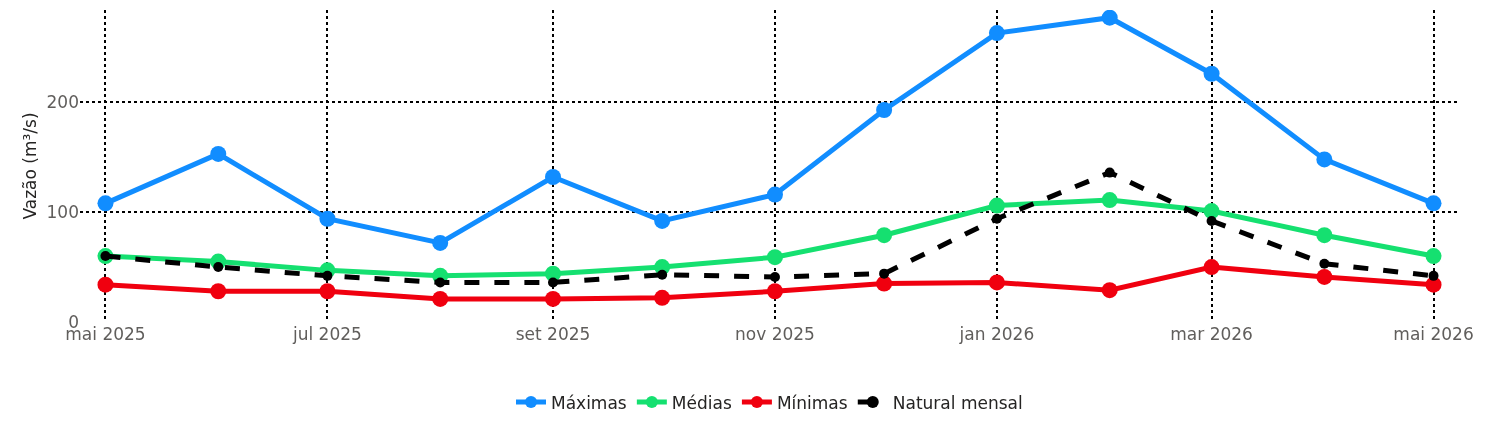 This screenshot has width=1499, height=430. Describe the element at coordinates (1433, 334) in the screenshot. I see `x-tick-label: mai 2026` at that location.